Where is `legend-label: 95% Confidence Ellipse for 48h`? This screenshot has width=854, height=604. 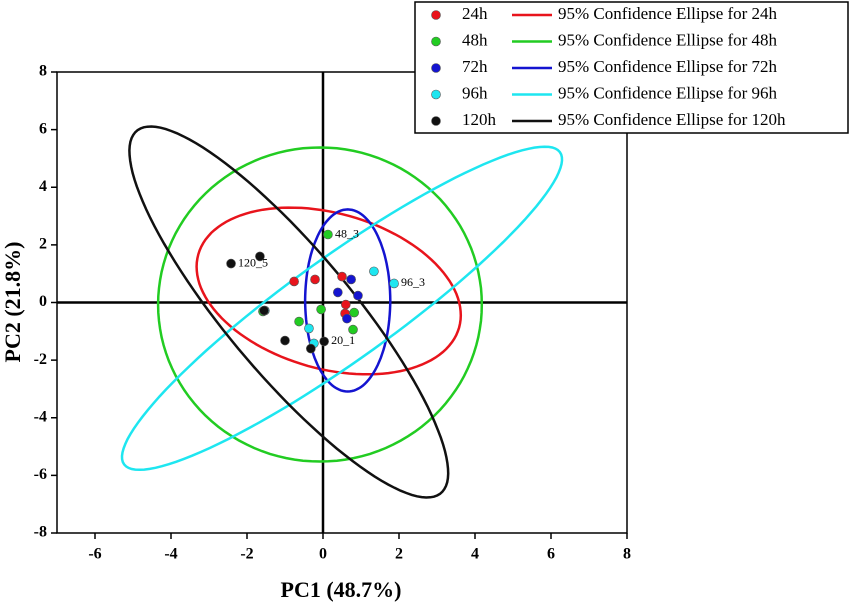 legend-label: 95% Confidence Ellipse for 48h is located at coordinates (668, 39).